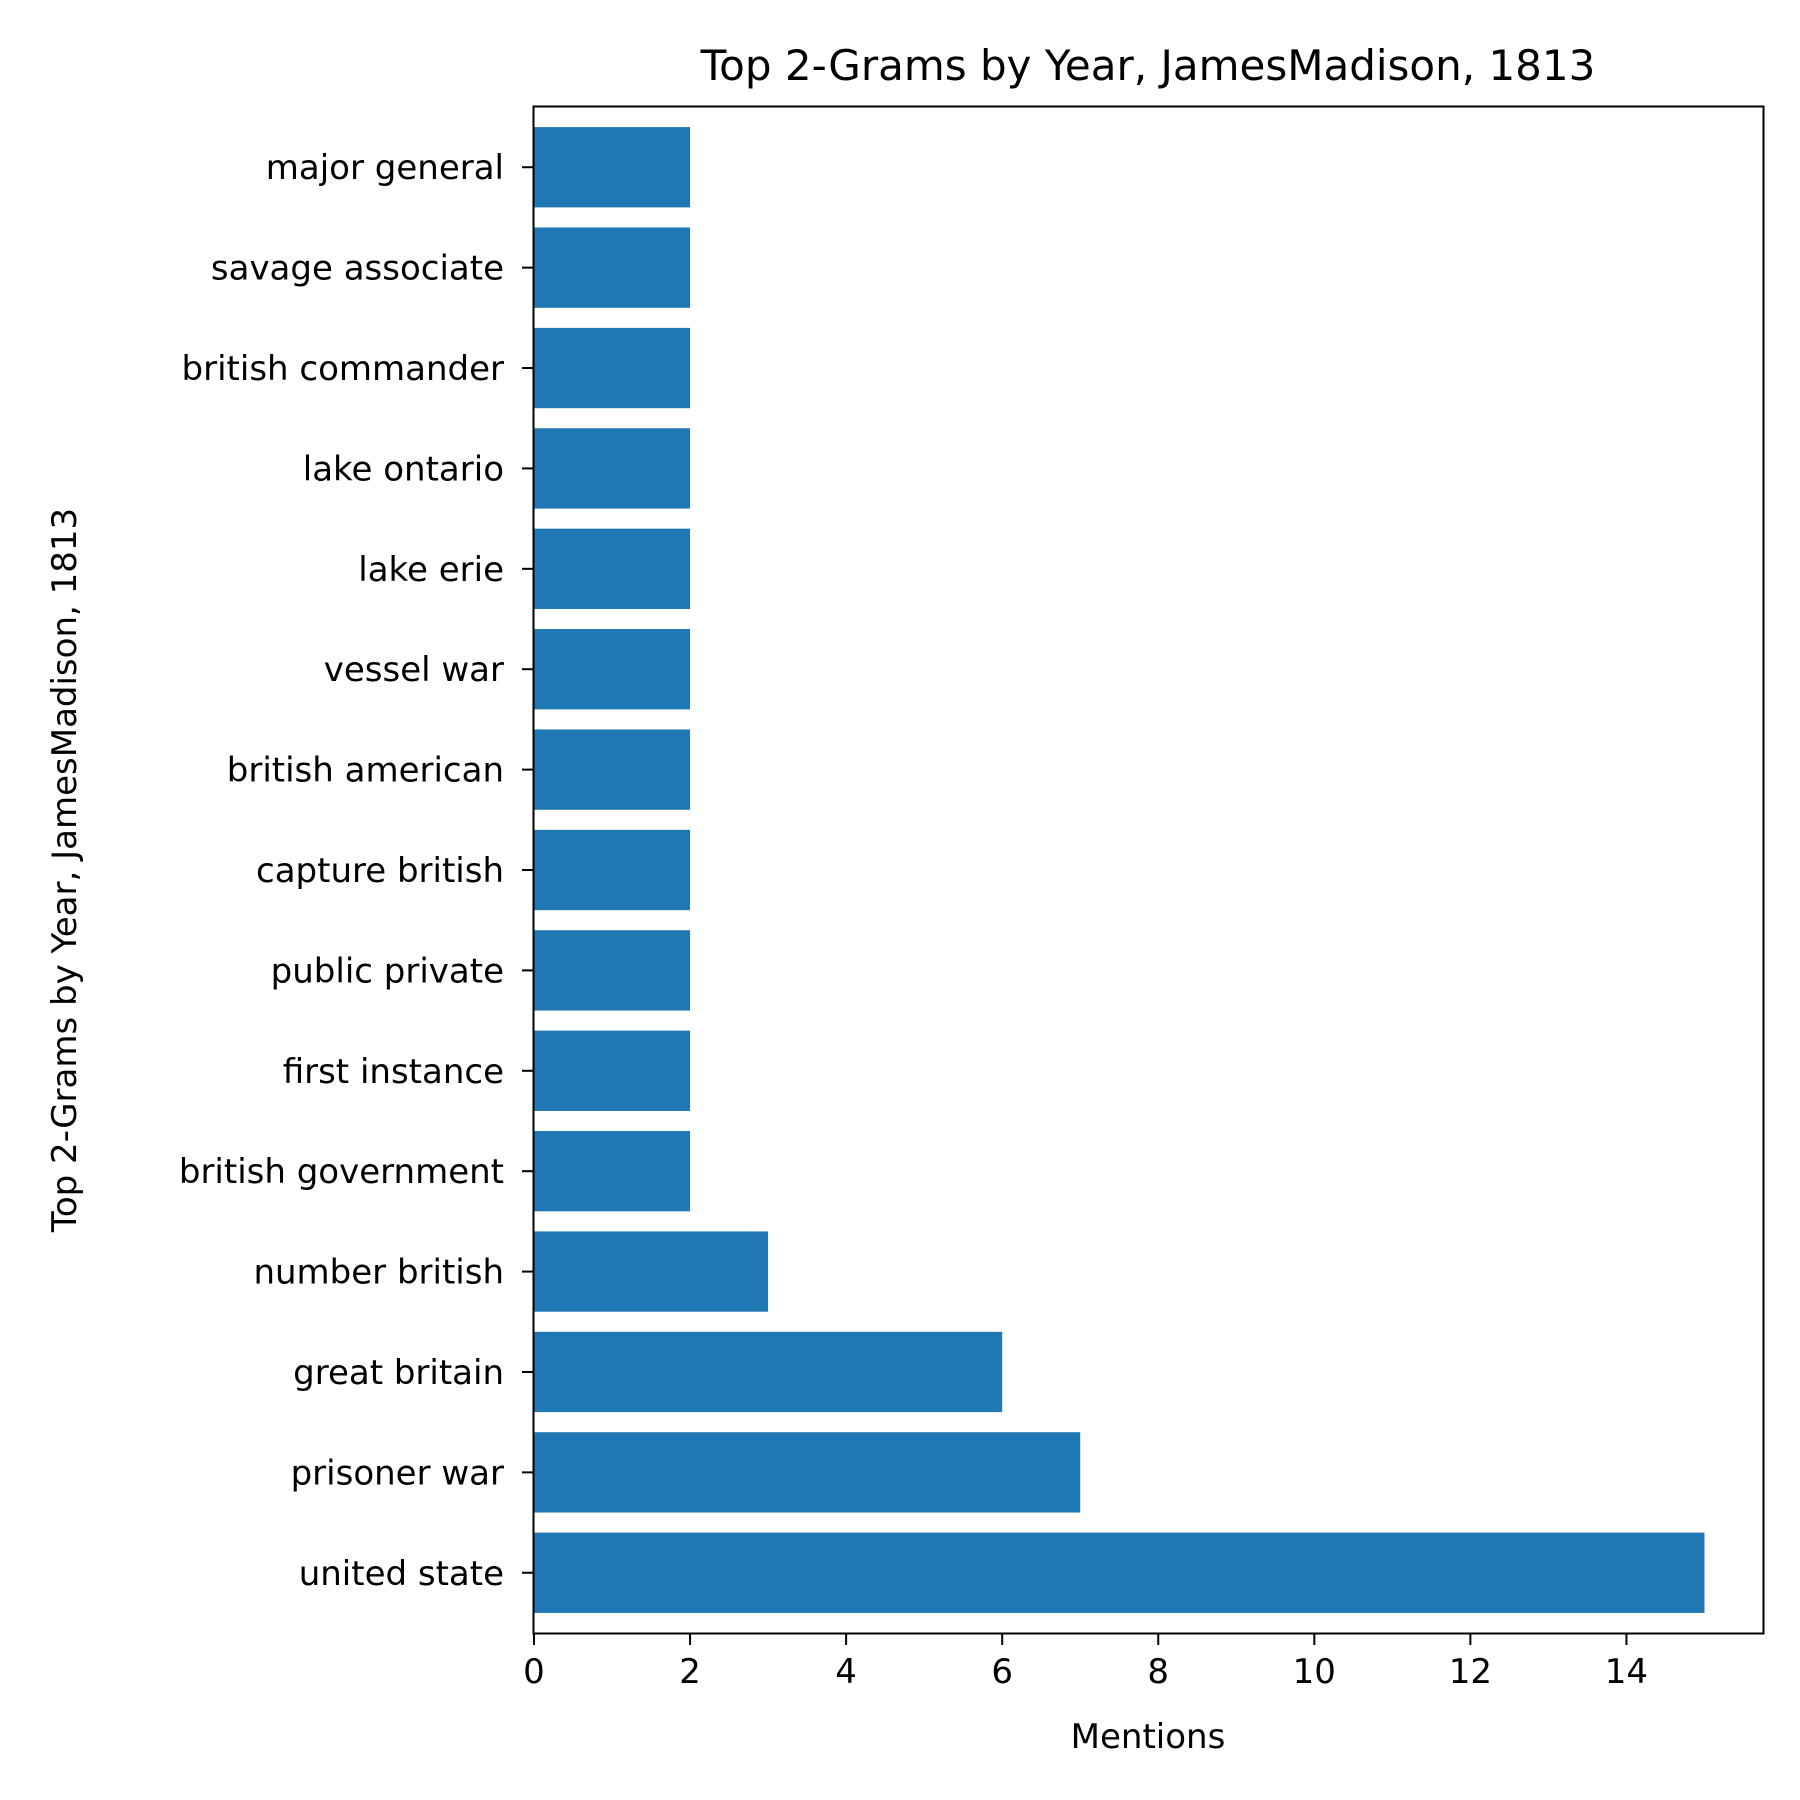 The image size is (1800, 1800). What do you see at coordinates (1119, 1572) in the screenshot?
I see `bar-united-state` at bounding box center [1119, 1572].